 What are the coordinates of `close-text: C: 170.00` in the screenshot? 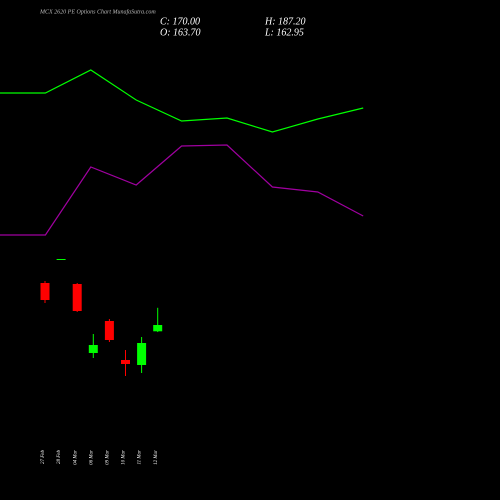 It's located at (180, 21).